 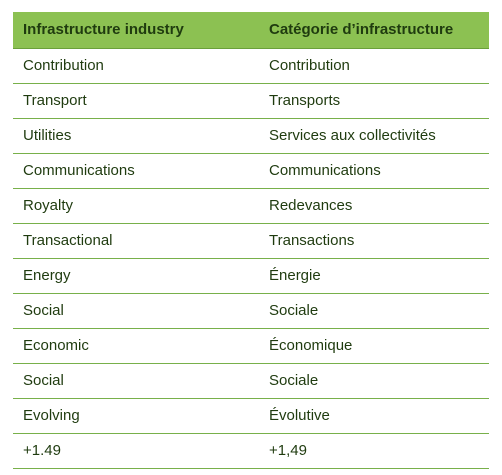 I want to click on cell-french: Redevances, so click(x=311, y=205).